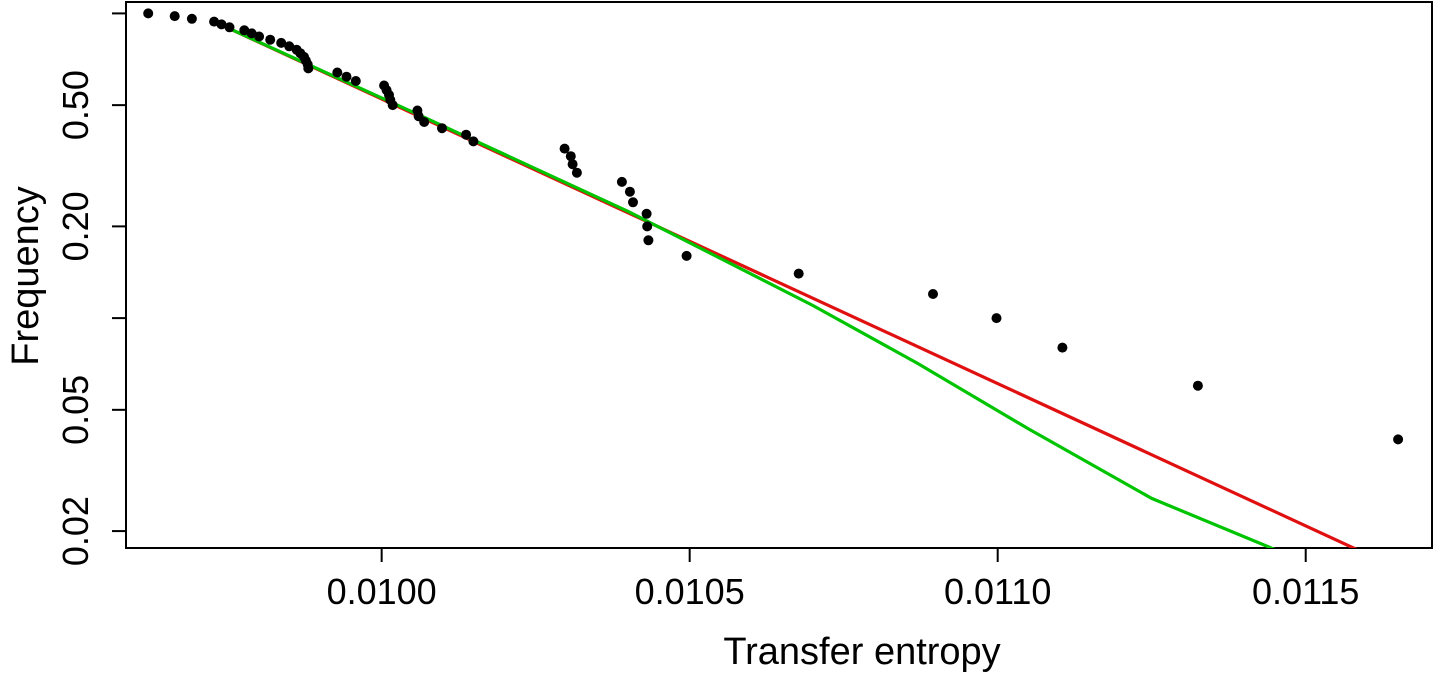 This screenshot has height=674, width=1440. What do you see at coordinates (75, 531) in the screenshot?
I see `y-tick-label: 0.02` at bounding box center [75, 531].